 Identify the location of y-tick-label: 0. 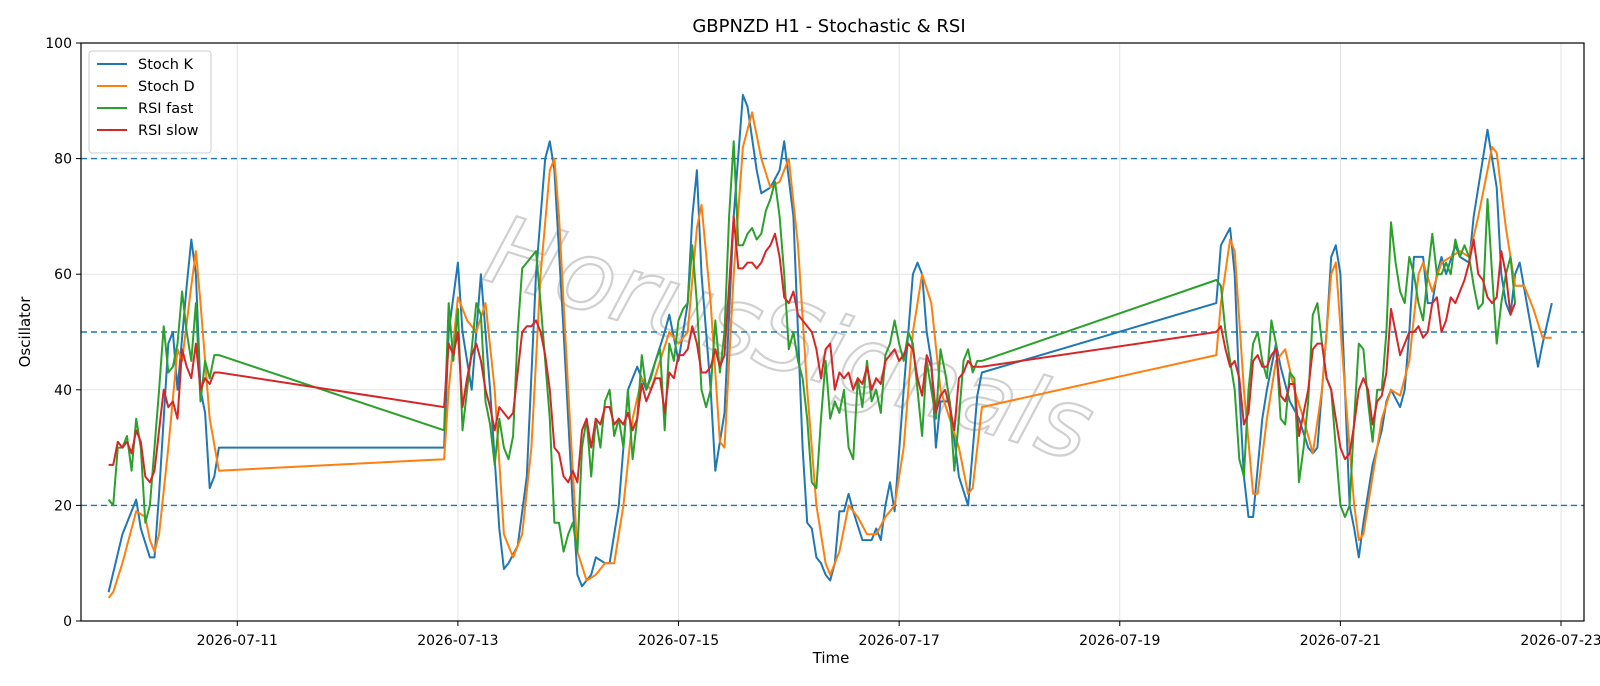
(67, 622).